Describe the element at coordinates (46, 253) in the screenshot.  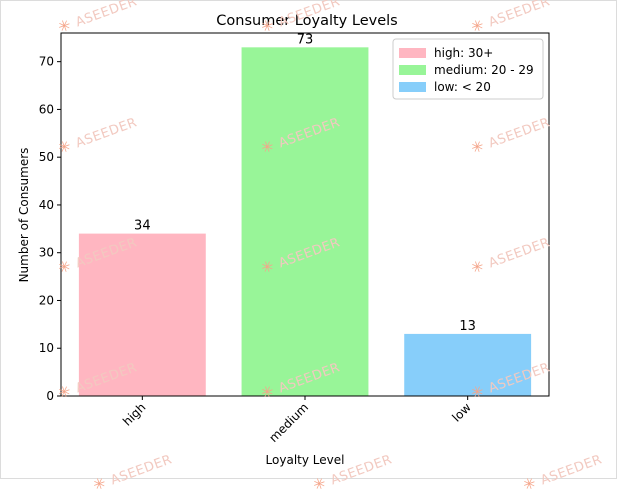
I see `y-tick-label-30: 30` at that location.